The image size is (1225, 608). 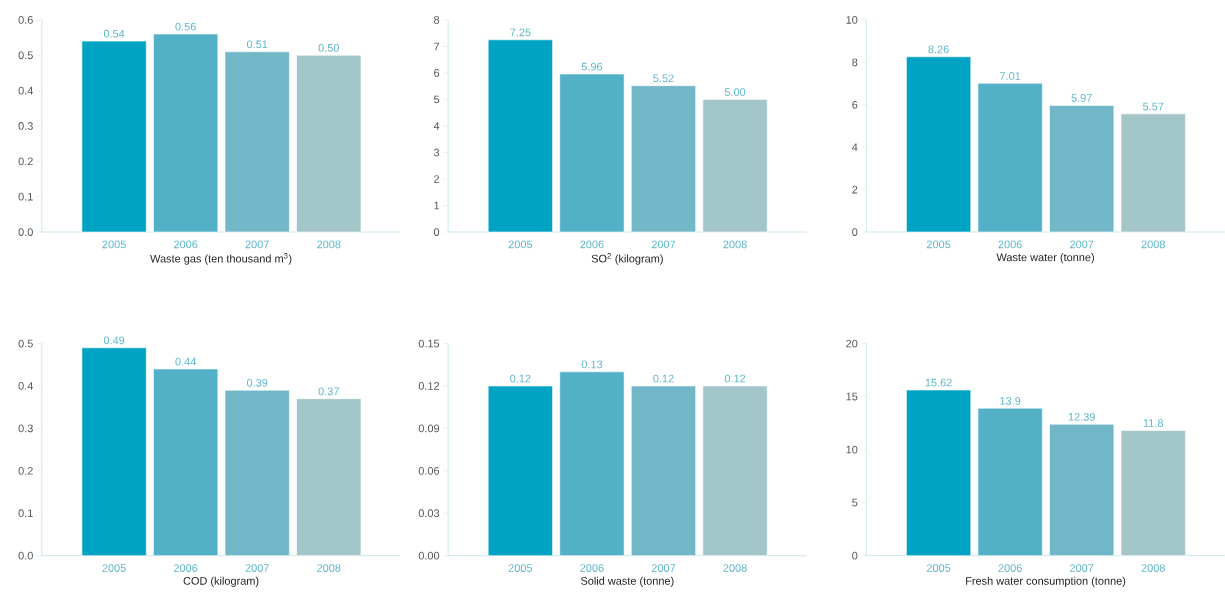 I want to click on y-tick-label: 15, so click(x=852, y=396).